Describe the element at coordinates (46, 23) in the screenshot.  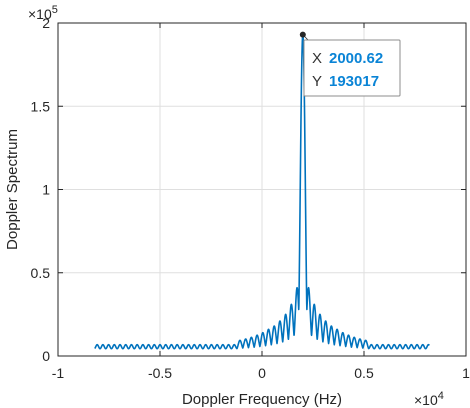
I see `y-tick-label: 2` at that location.